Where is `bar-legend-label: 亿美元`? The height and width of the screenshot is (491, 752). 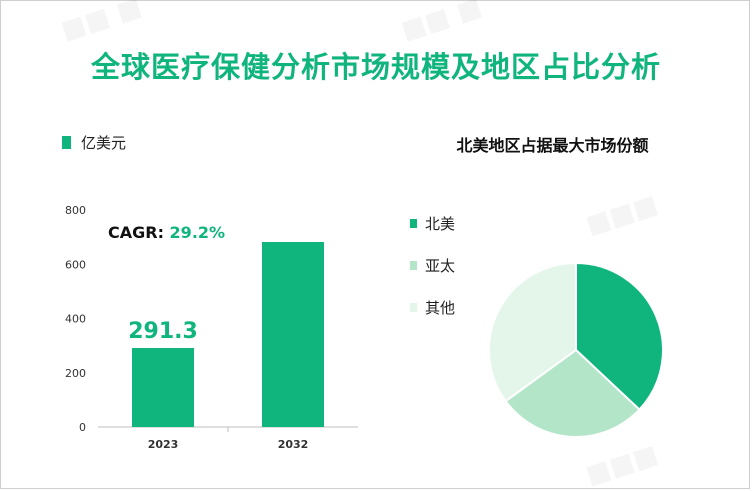
bar-legend-label: 亿美元 is located at coordinates (104, 143).